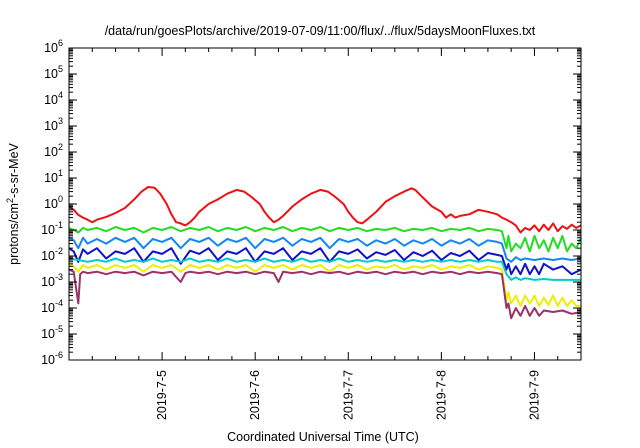 This screenshot has width=640, height=448. Describe the element at coordinates (60, 199) in the screenshot. I see `y-tick-label-exponent: 0` at that location.